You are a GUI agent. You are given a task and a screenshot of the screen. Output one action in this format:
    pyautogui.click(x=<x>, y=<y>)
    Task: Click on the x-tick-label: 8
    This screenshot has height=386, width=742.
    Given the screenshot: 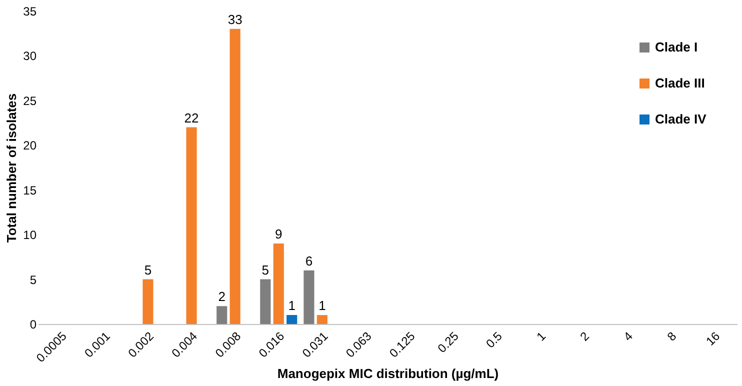 What is the action you would take?
    pyautogui.click(x=672, y=336)
    